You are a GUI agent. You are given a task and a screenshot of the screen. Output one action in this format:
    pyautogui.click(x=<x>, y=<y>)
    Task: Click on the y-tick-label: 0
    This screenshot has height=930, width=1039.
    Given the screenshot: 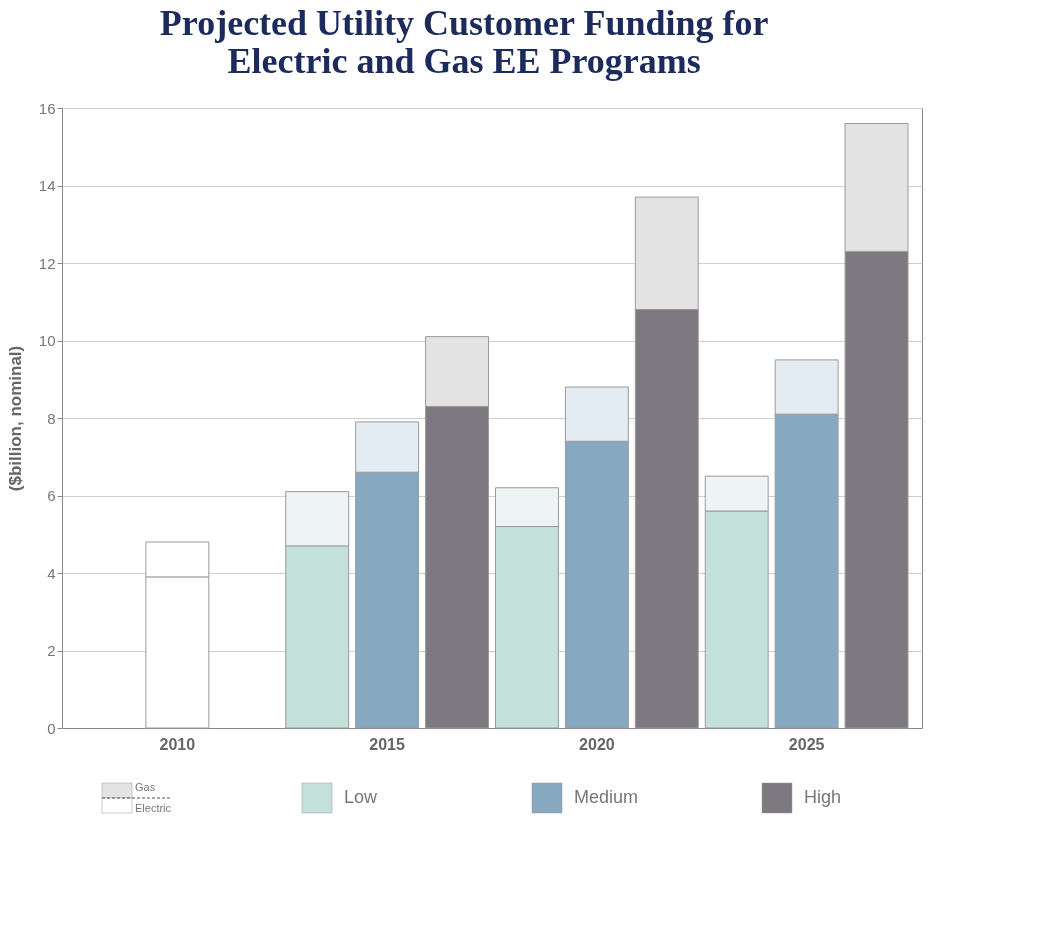 What is the action you would take?
    pyautogui.click(x=51, y=728)
    